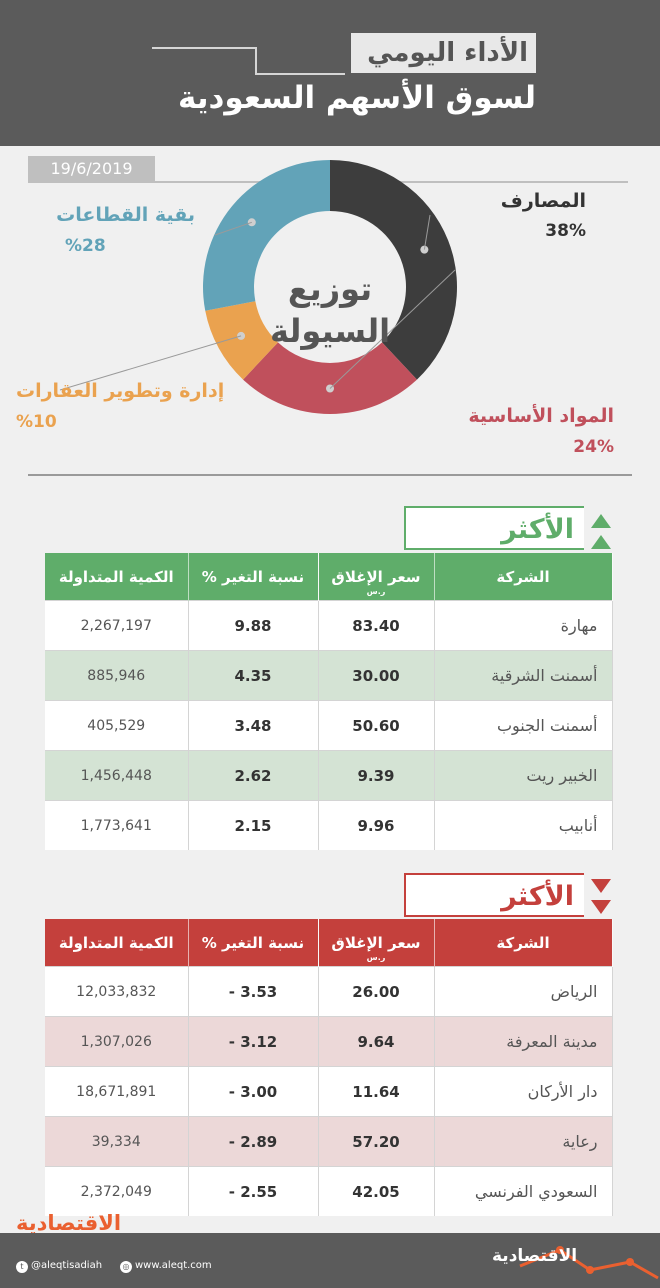  I want to click on traded-volume: 405,529, so click(117, 725).